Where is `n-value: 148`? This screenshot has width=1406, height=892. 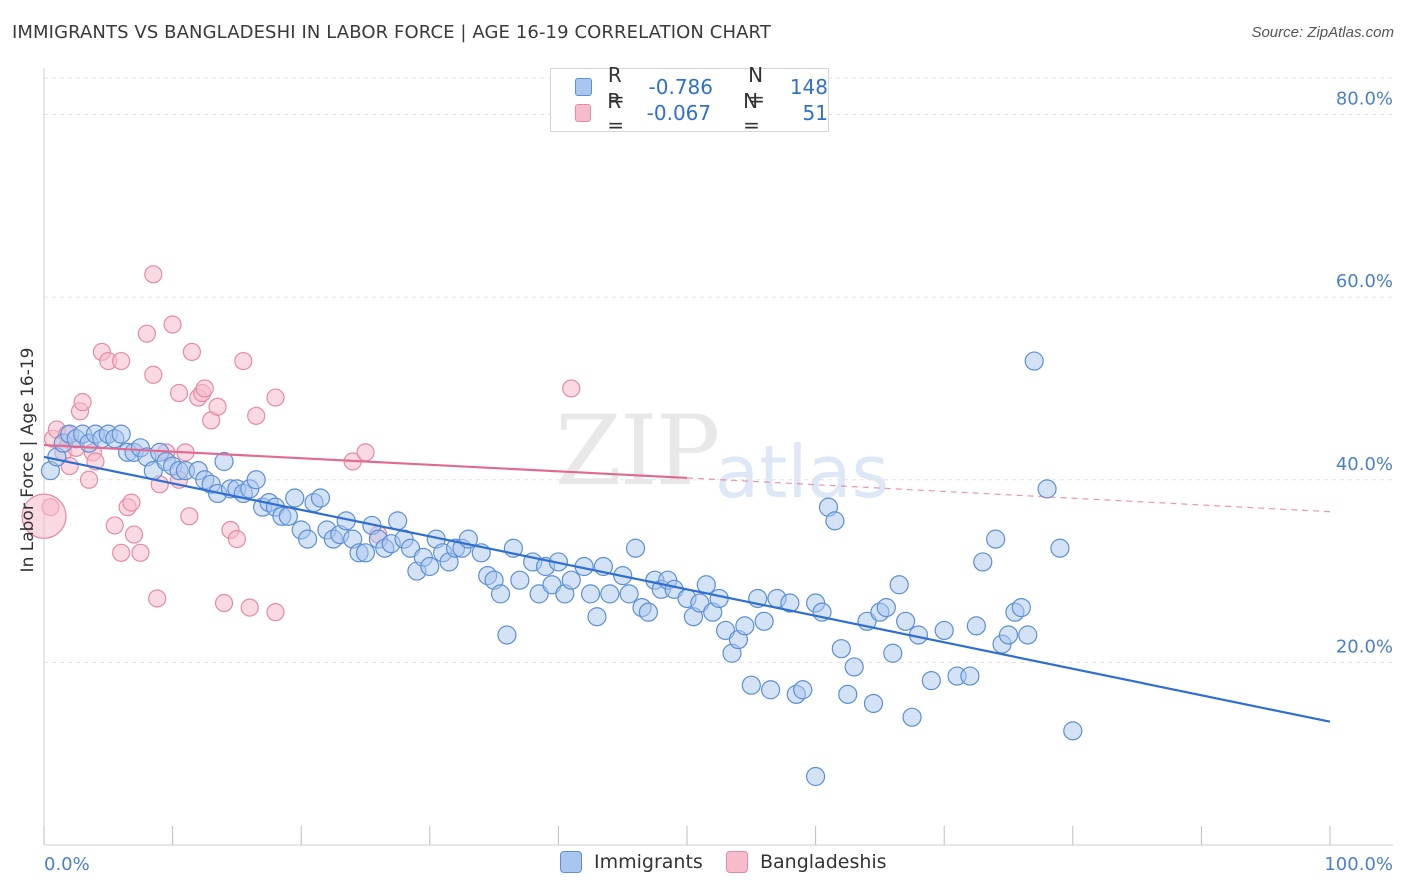
n-value: 148 is located at coordinates (808, 87).